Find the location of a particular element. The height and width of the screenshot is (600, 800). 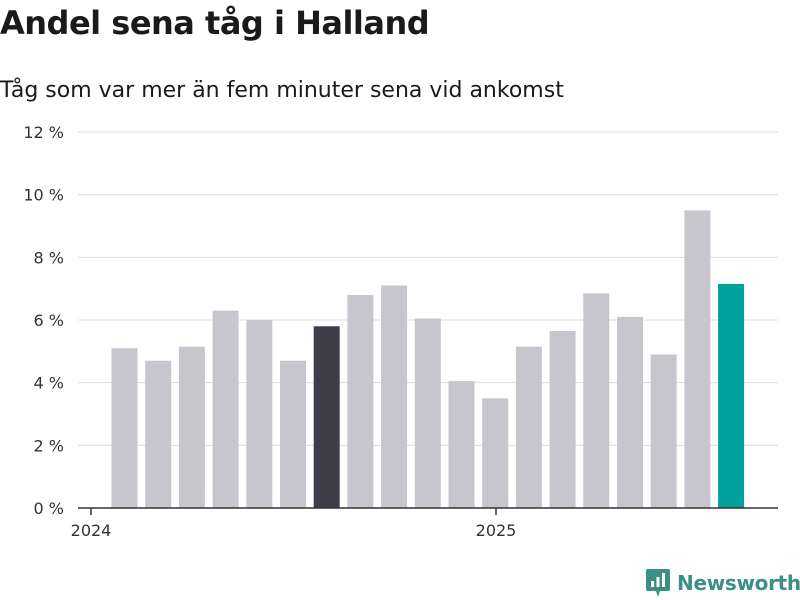

x-tick-label: 2025 is located at coordinates (496, 530).